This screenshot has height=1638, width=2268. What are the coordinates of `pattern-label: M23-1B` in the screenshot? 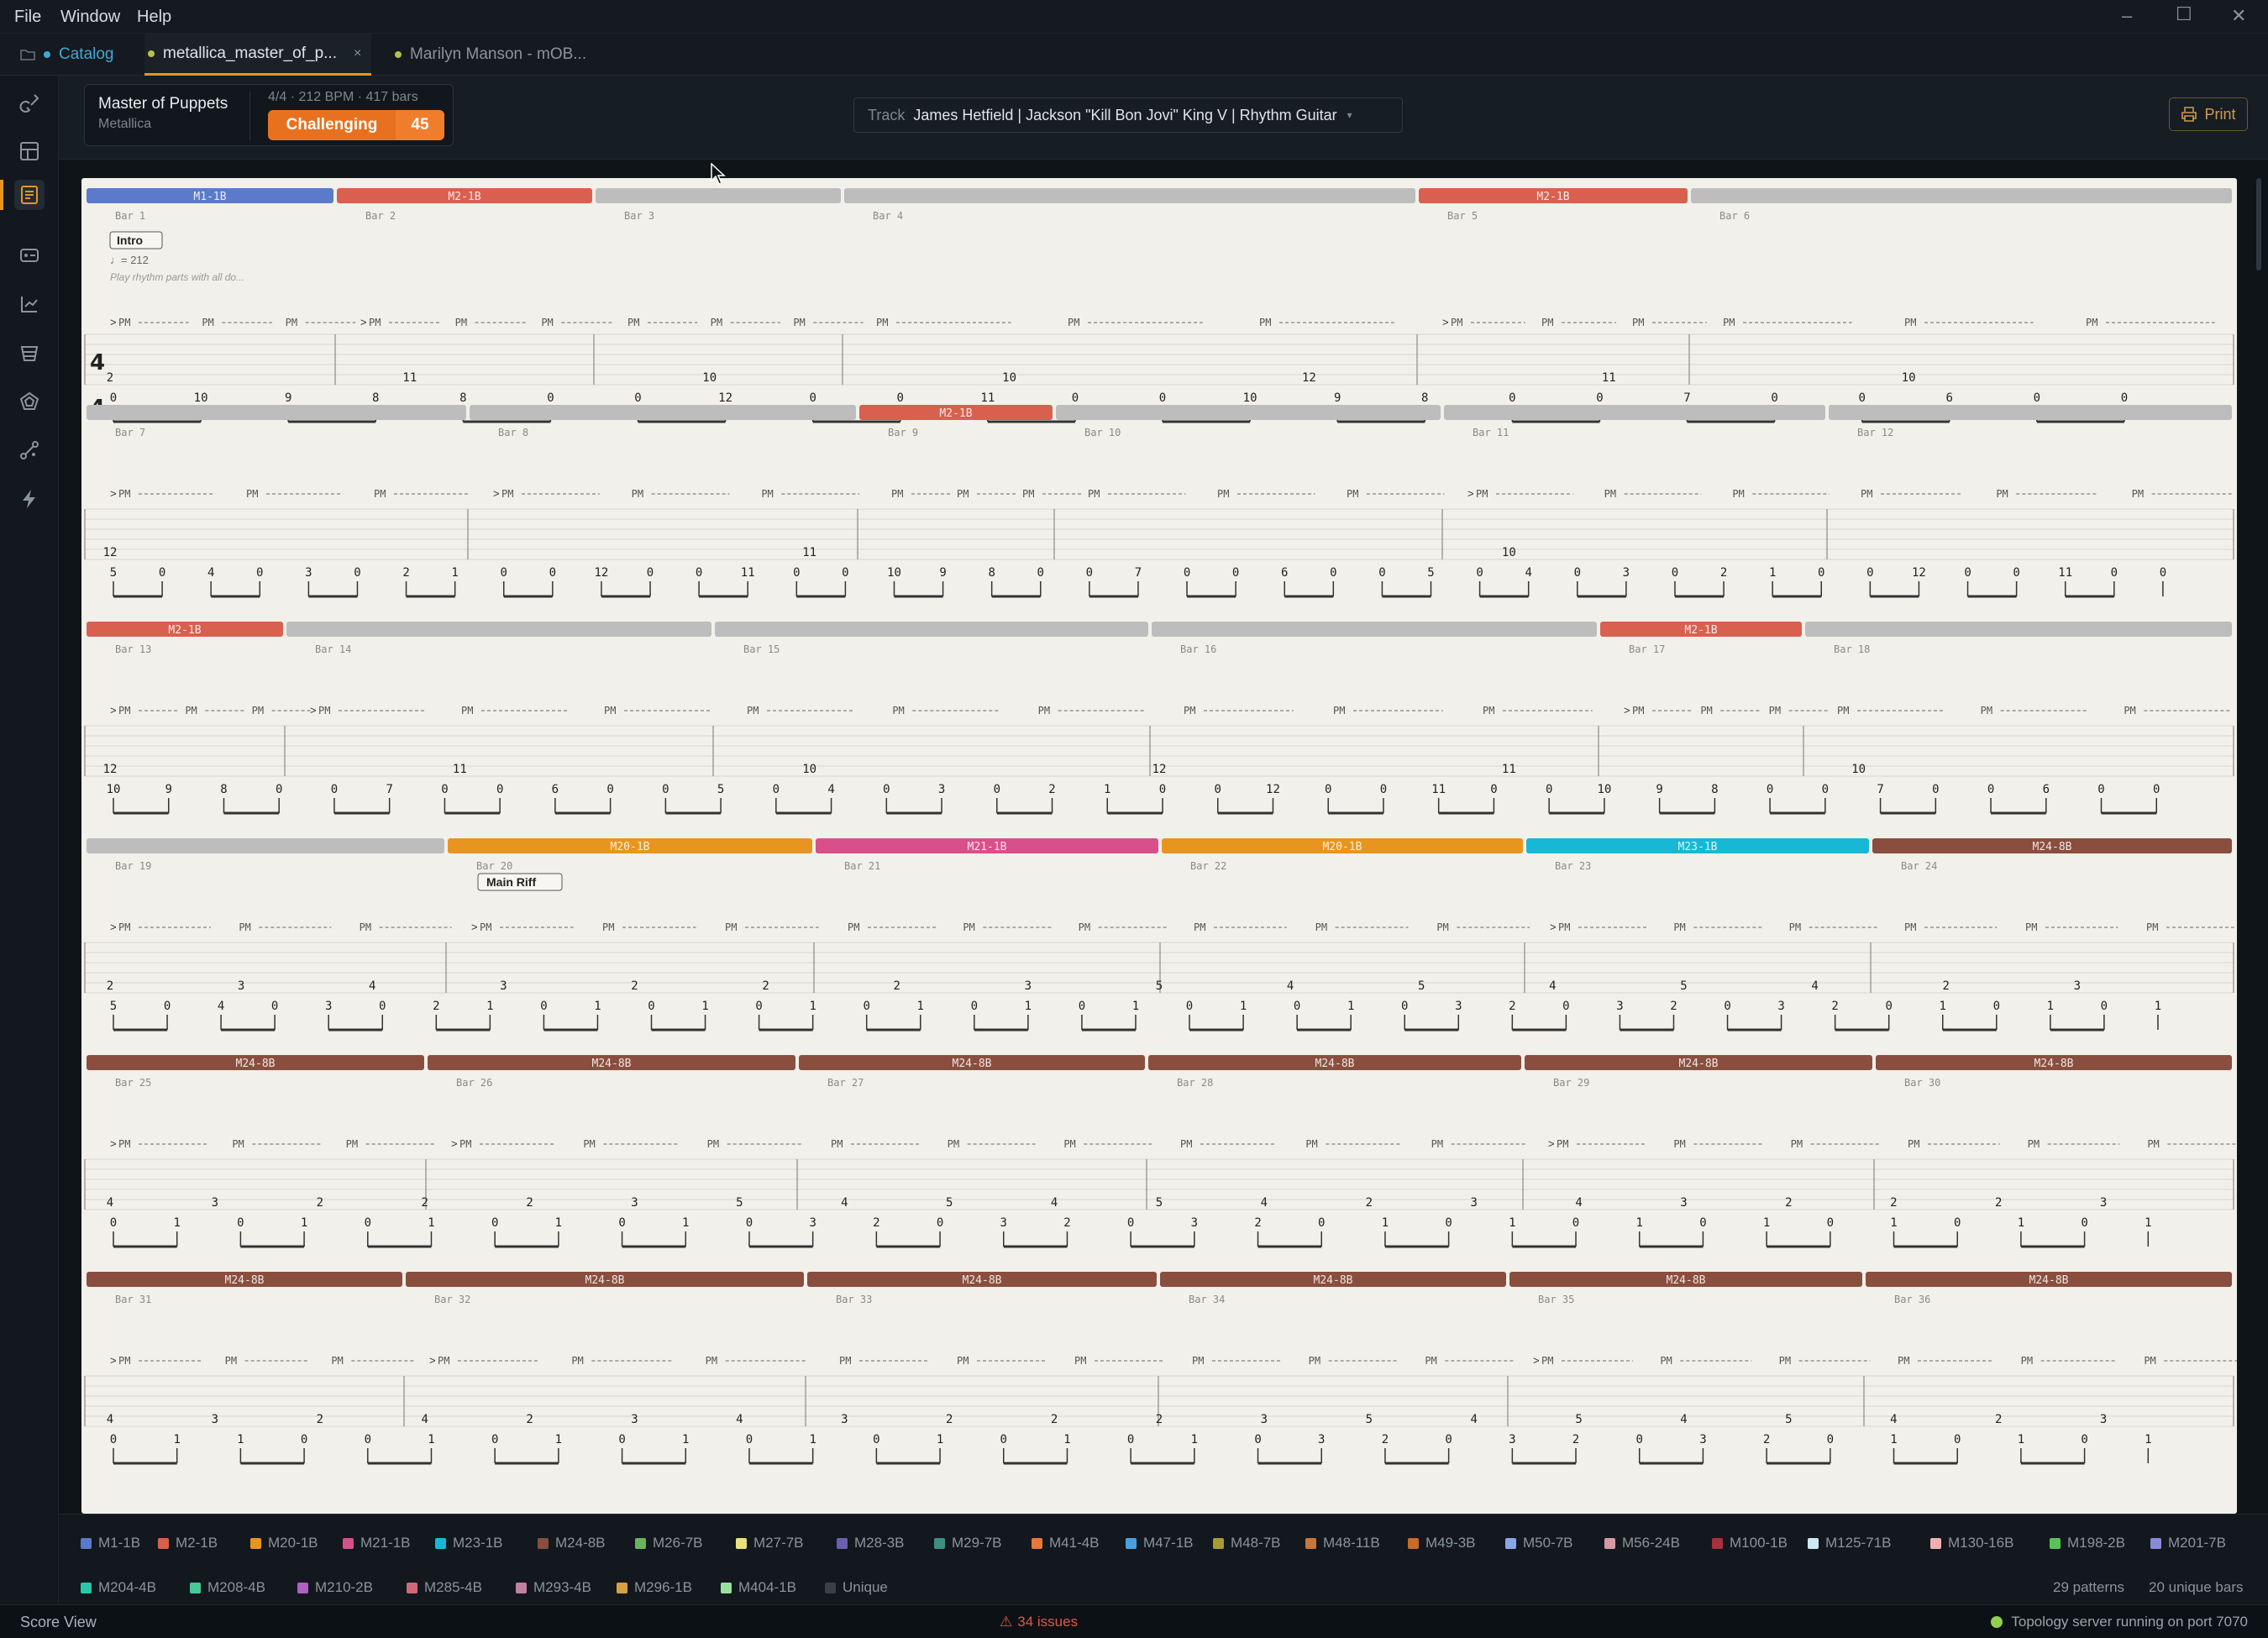 It's located at (1698, 847).